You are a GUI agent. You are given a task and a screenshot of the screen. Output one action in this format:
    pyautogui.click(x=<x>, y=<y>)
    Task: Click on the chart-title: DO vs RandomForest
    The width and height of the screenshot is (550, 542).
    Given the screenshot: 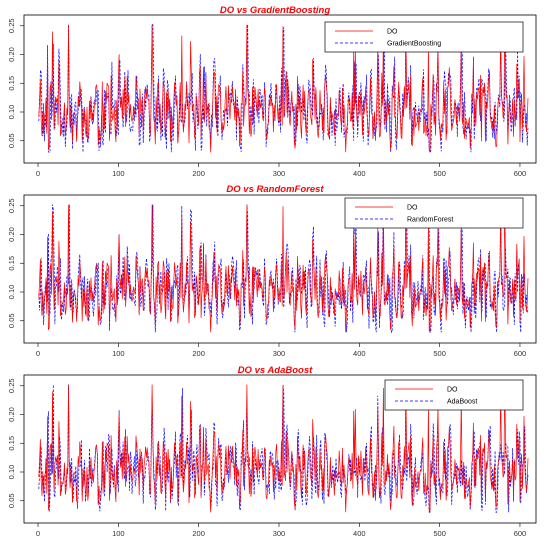 What is the action you would take?
    pyautogui.click(x=275, y=189)
    